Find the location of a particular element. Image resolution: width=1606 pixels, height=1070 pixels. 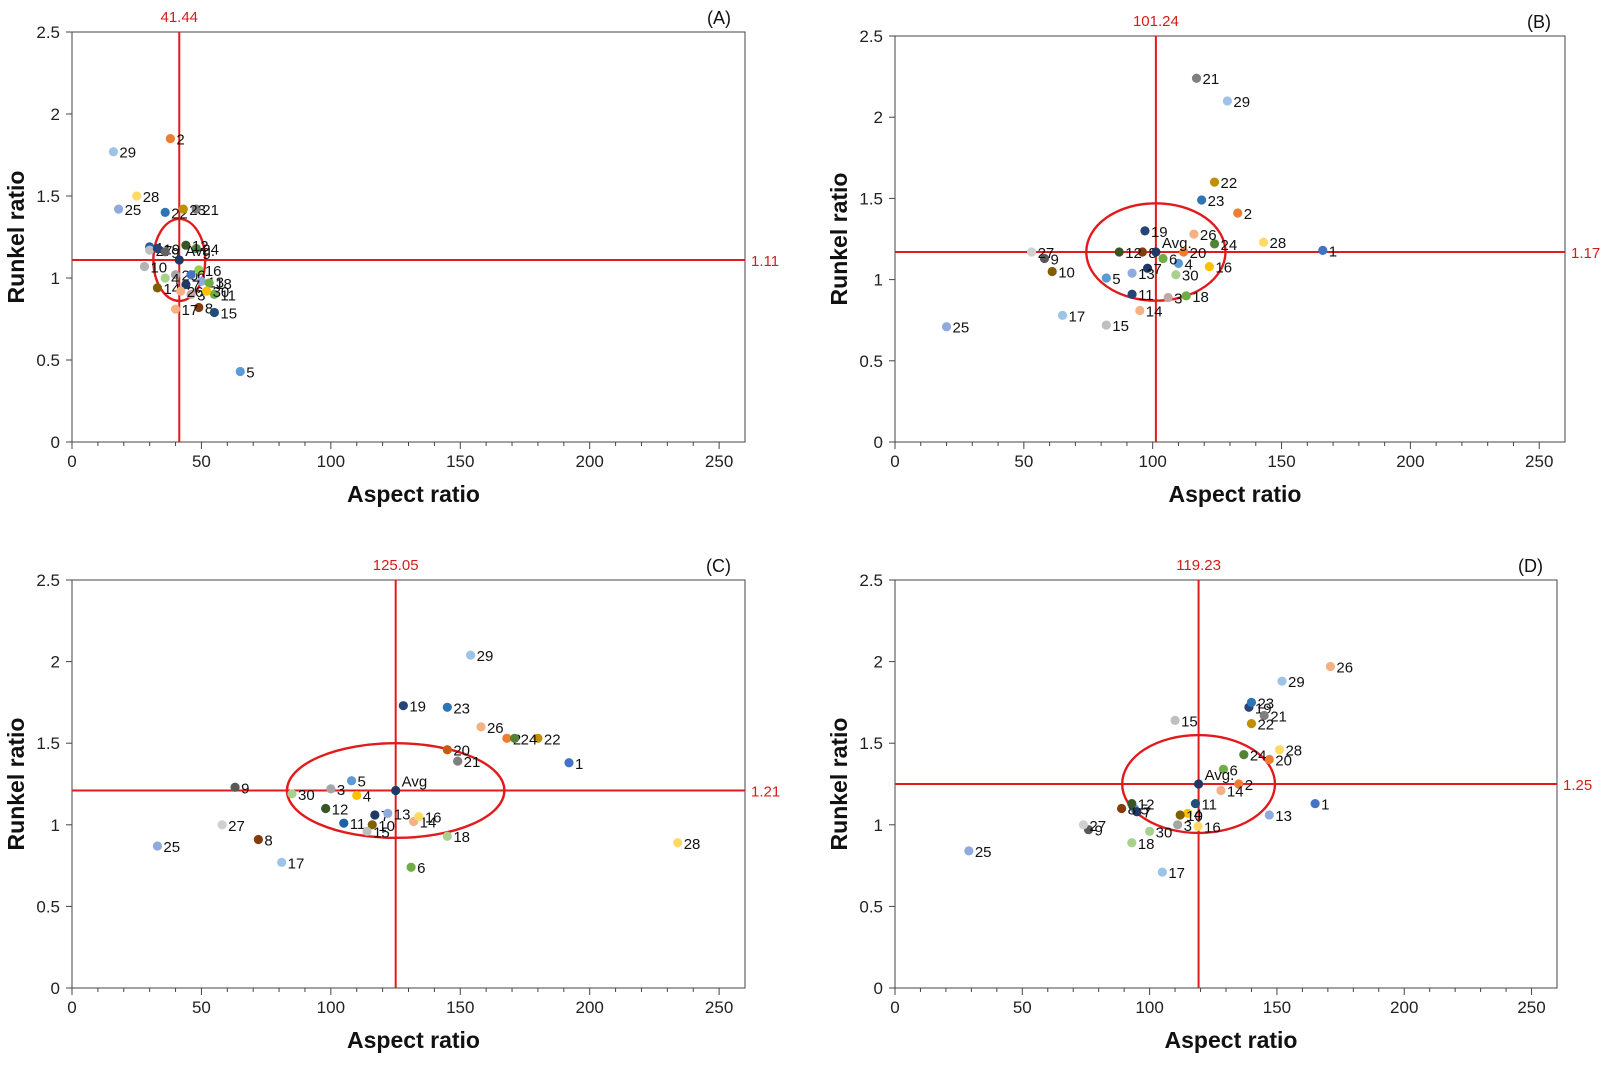

panel-1-data-point-label: 15 is located at coordinates (228, 313).